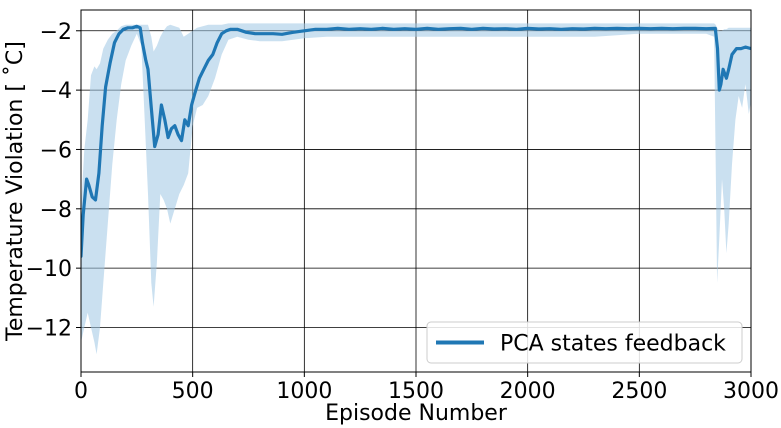 The image size is (781, 428). I want to click on y-tick-label: −12, so click(49, 328).